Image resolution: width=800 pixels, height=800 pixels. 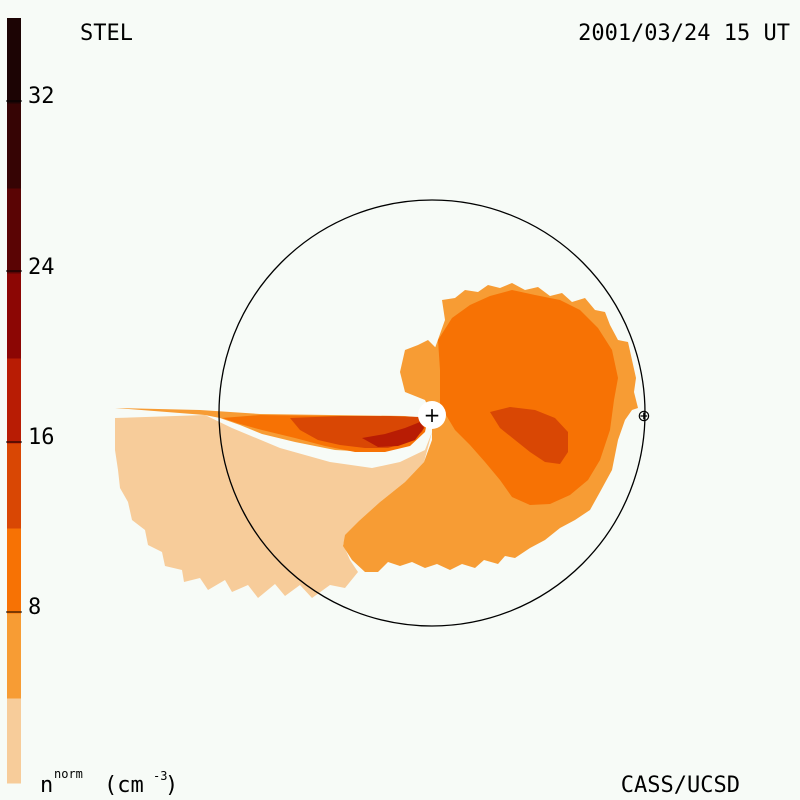 What do you see at coordinates (684, 33) in the screenshot?
I see `timestamp-label: 2001/03/24 15 UT` at bounding box center [684, 33].